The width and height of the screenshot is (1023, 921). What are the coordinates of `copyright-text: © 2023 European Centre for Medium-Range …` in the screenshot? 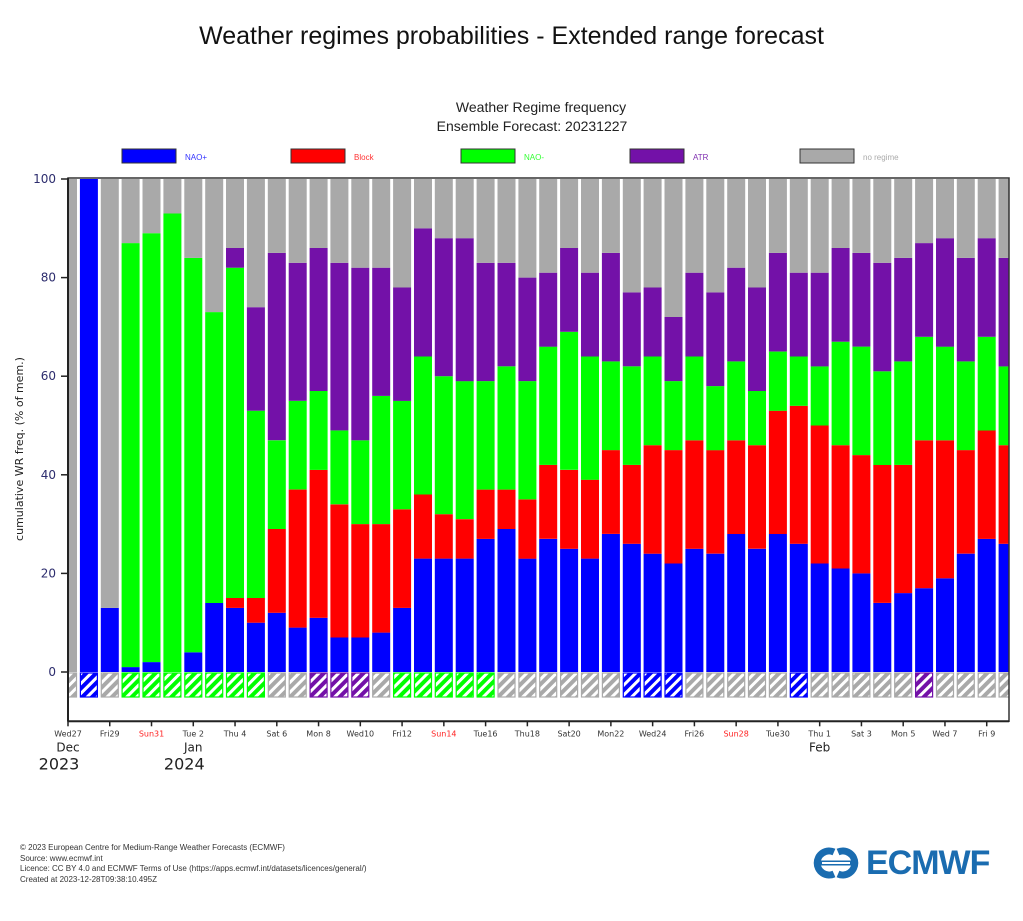 It's located at (152, 847).